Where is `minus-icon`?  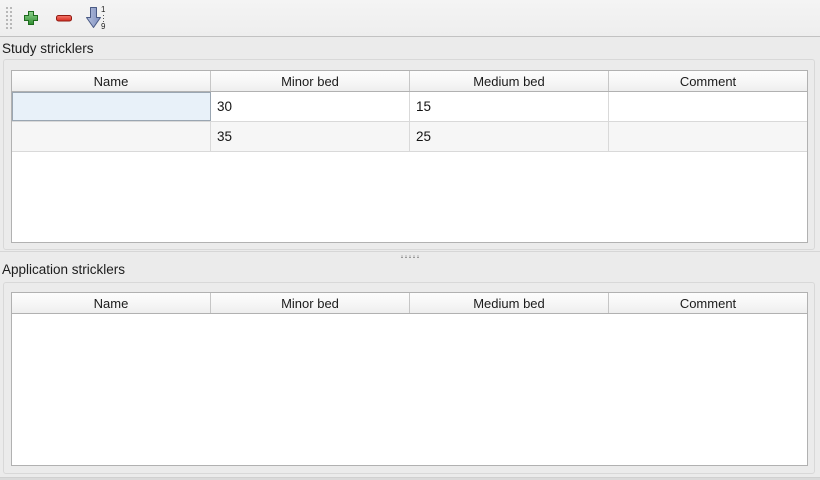
minus-icon is located at coordinates (64, 18).